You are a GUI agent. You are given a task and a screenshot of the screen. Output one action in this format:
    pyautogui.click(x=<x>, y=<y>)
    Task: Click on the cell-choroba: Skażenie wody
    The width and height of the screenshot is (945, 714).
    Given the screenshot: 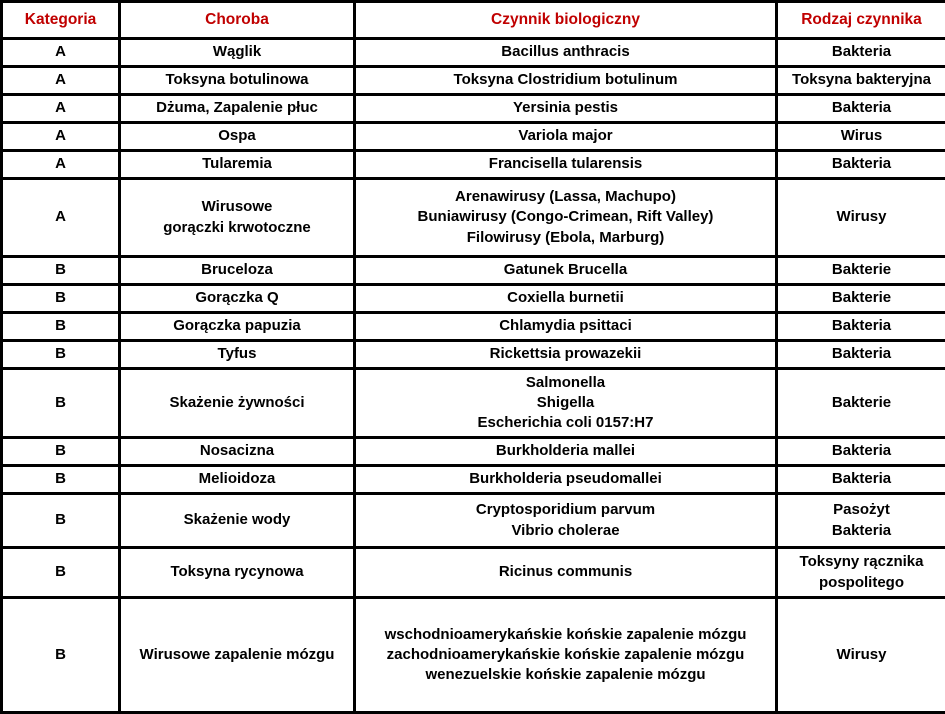 What is the action you would take?
    pyautogui.click(x=237, y=521)
    